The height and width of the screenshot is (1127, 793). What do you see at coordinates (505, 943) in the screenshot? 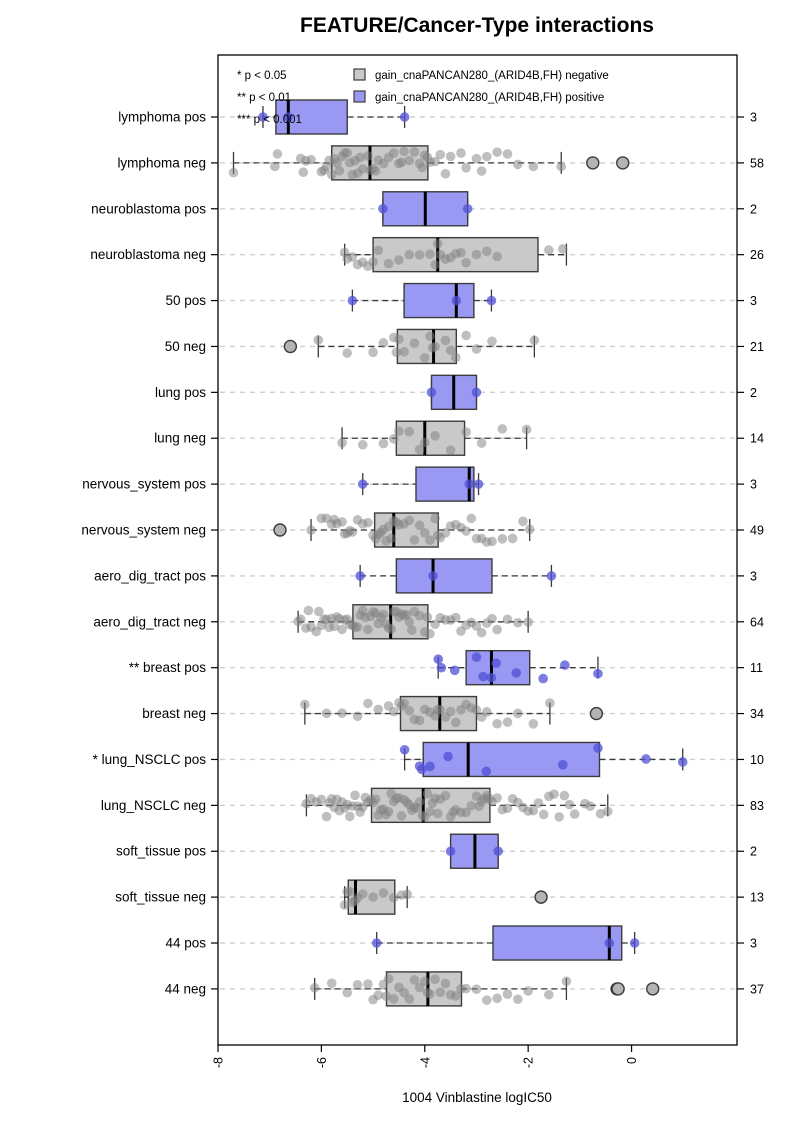
I see `boxplot-row-44-pos` at bounding box center [505, 943].